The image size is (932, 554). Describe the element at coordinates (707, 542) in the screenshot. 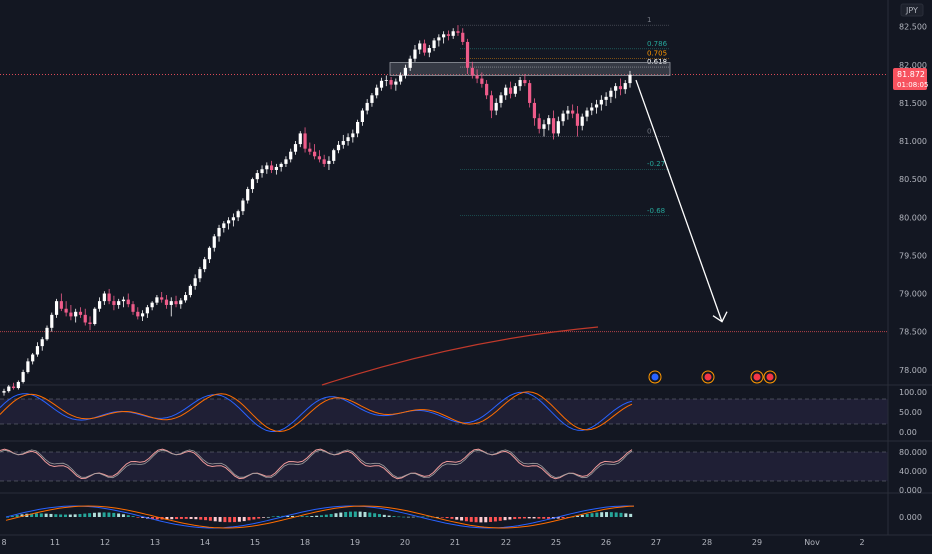

I see `time-tick-label: 28` at that location.